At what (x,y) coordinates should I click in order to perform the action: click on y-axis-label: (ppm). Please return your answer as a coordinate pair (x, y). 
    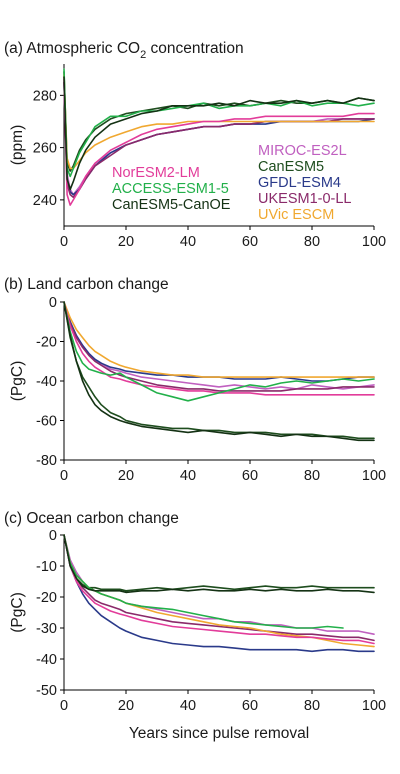
    Looking at the image, I should click on (17, 145).